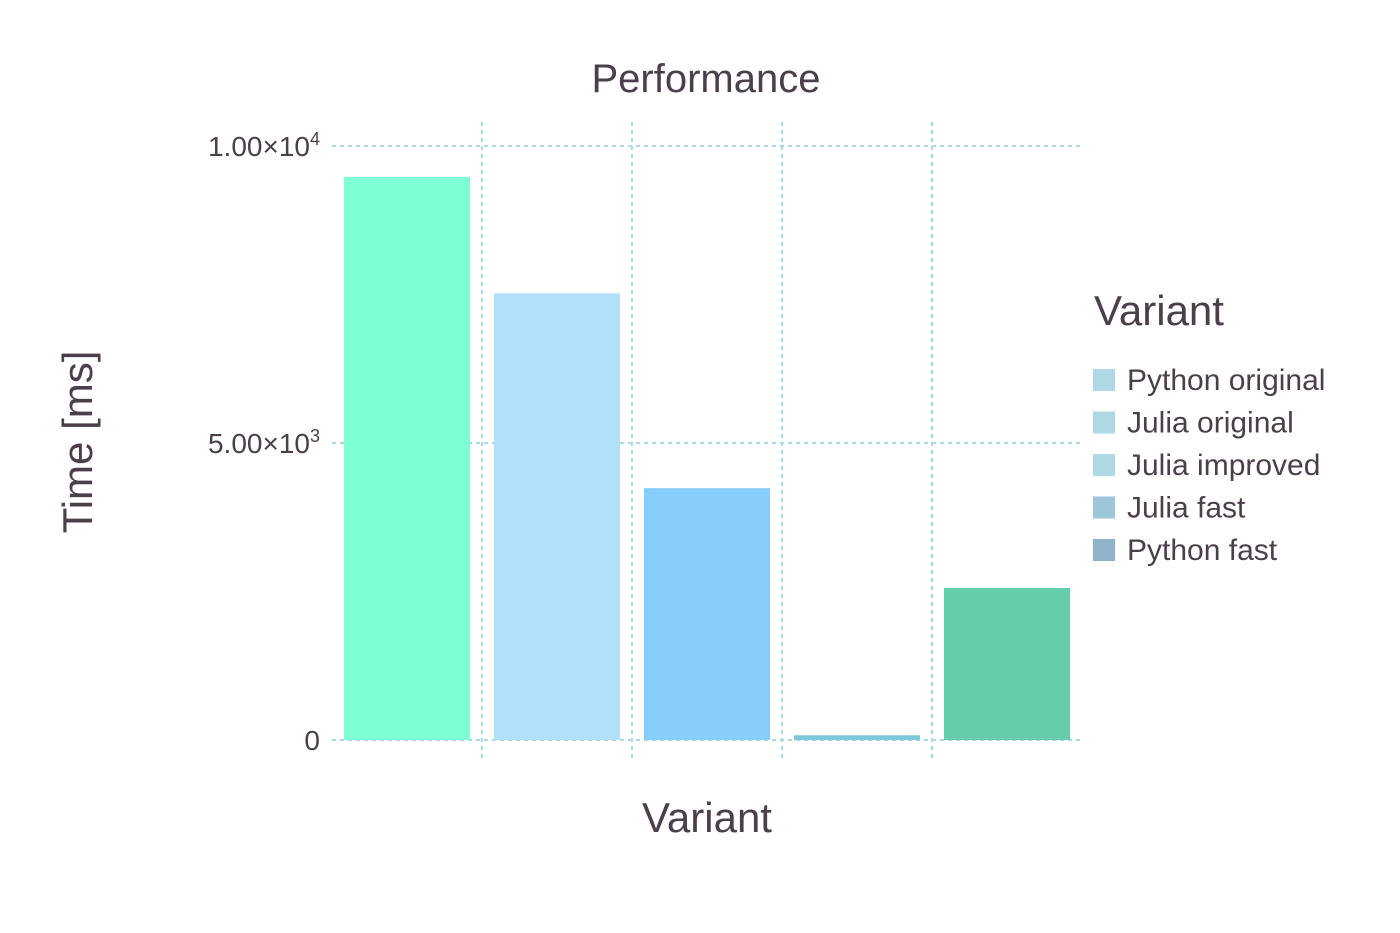 The image size is (1400, 933). I want to click on bar-julia-improved, so click(707, 614).